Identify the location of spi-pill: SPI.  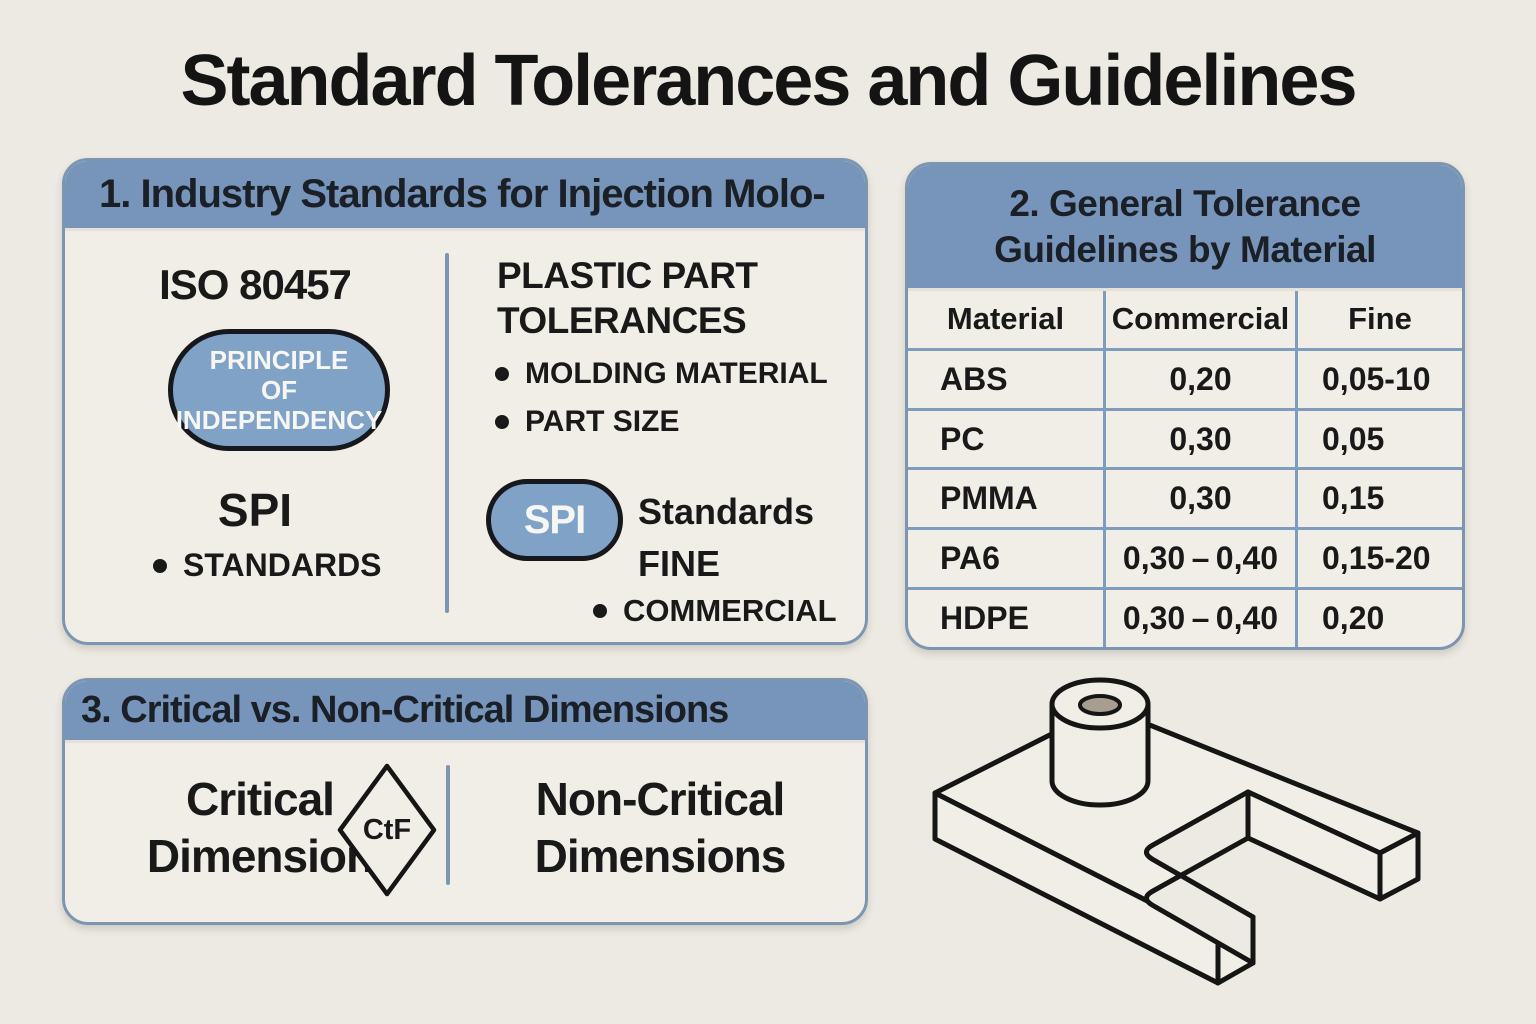
(554, 520).